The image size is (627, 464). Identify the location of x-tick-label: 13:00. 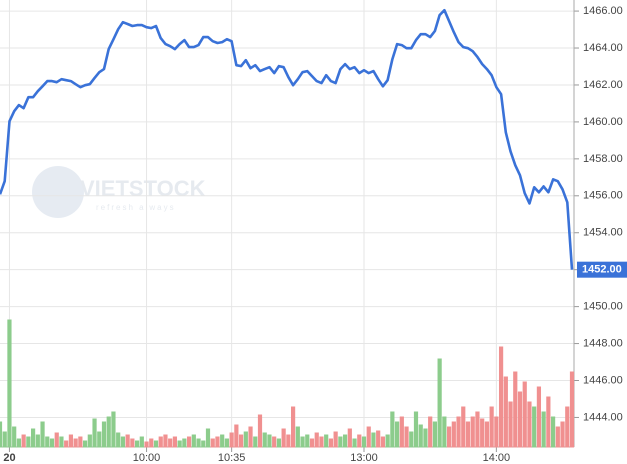
(364, 458).